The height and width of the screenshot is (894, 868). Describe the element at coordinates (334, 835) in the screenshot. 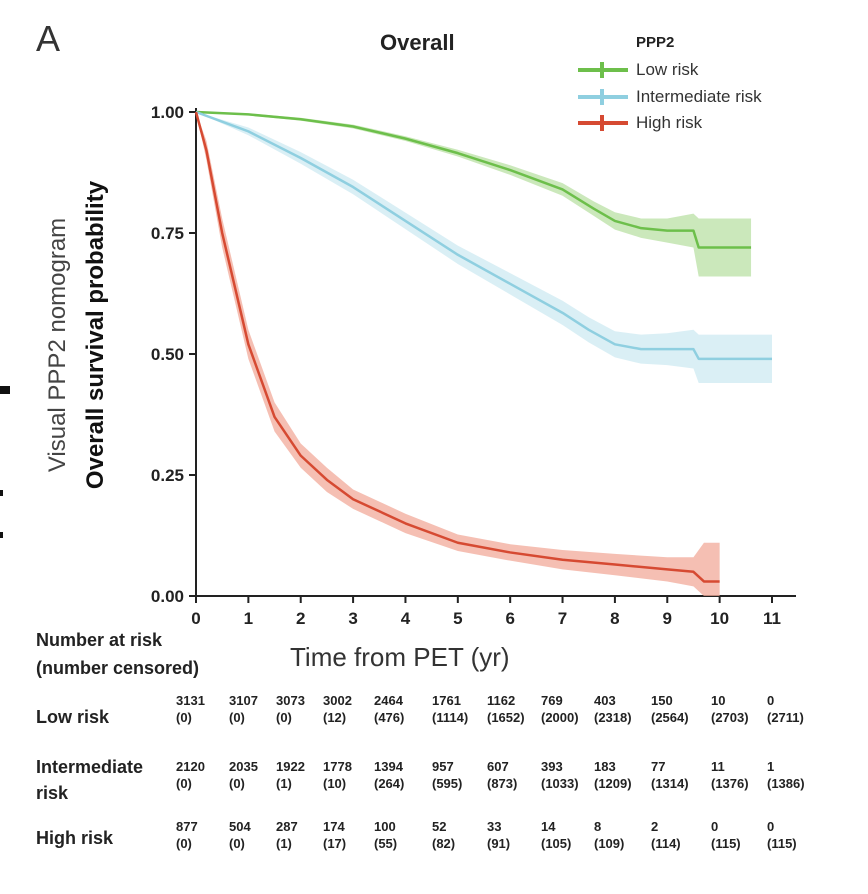

I see `risk-cell: 174 (17)` at that location.